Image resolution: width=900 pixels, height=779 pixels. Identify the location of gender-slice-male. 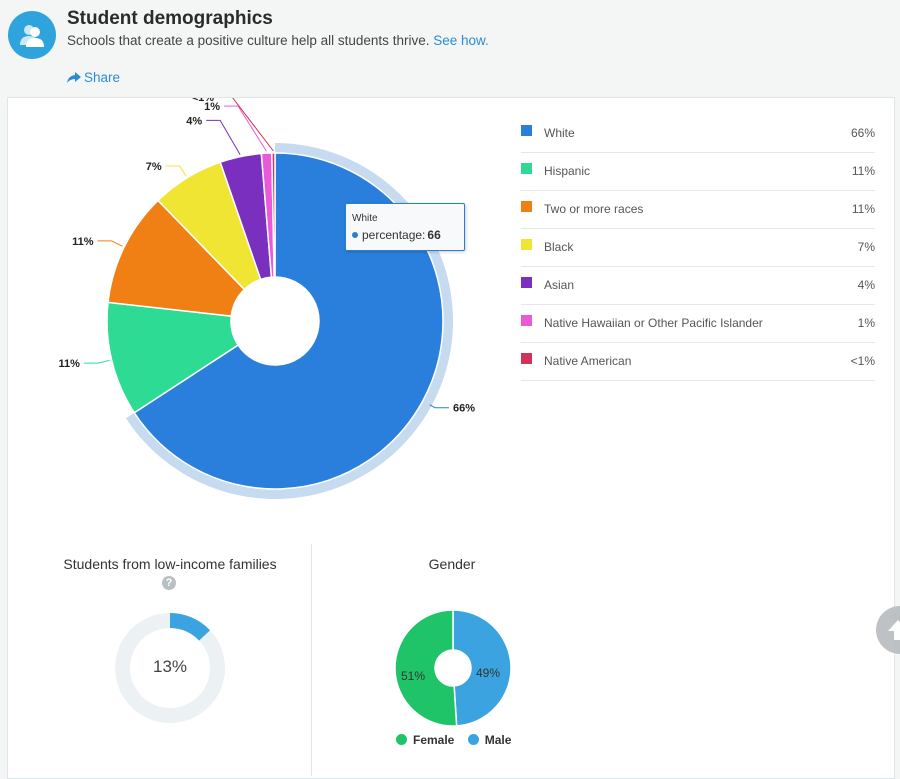
(482, 668).